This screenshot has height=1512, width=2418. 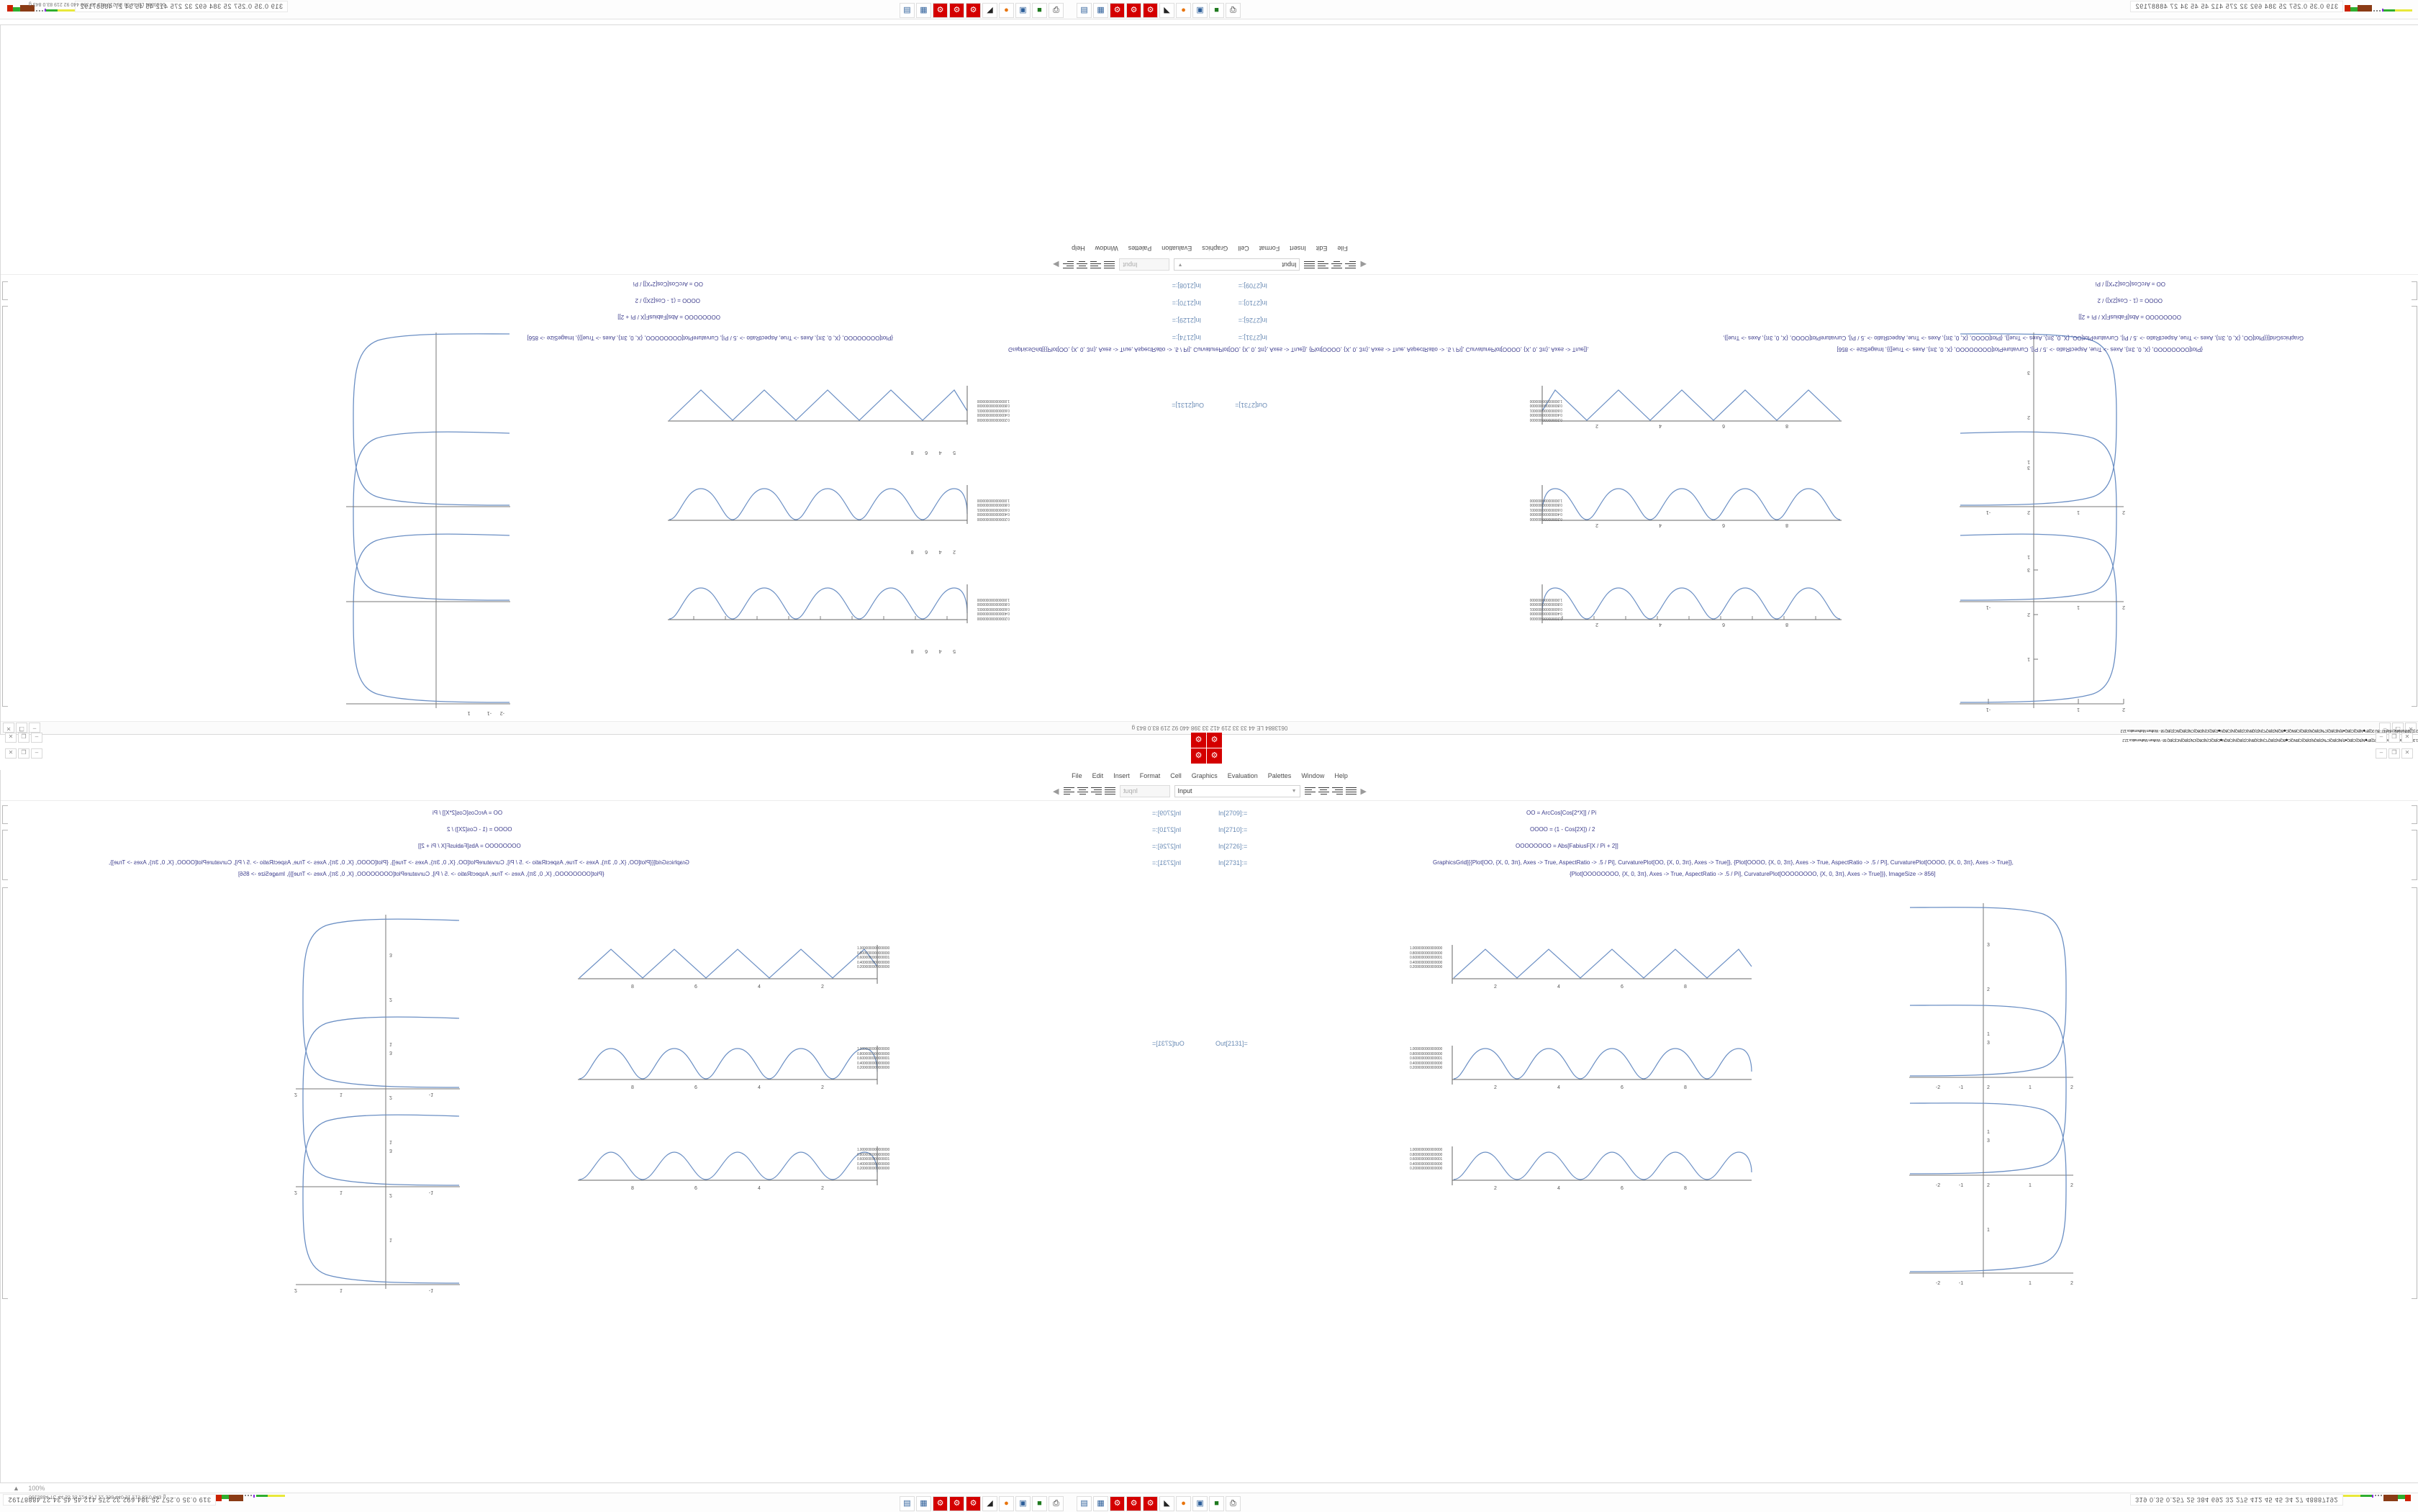 What do you see at coordinates (1098, 775) in the screenshot?
I see `menu-edit: Edit` at bounding box center [1098, 775].